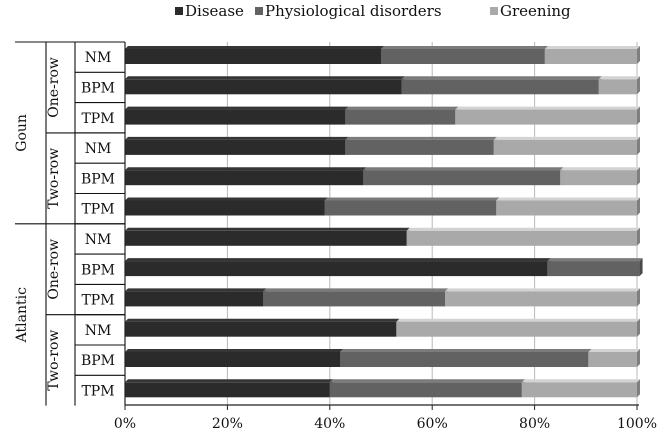  Describe the element at coordinates (235, 147) in the screenshot. I see `bar-disease-goun-two-row-nm` at that location.